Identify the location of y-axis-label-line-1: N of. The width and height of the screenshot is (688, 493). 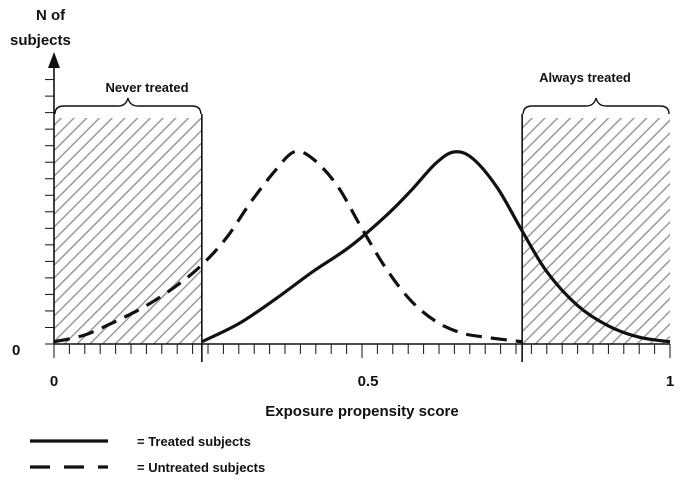
(51, 15).